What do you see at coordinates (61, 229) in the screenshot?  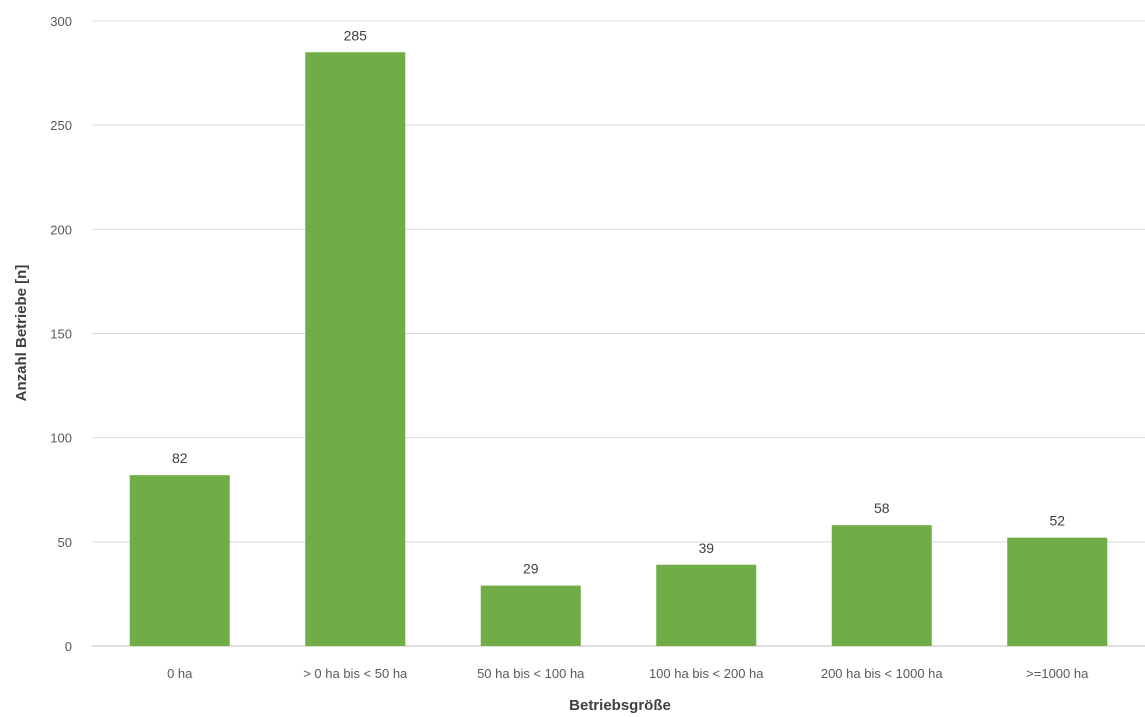 I see `y-tick-label: 200` at bounding box center [61, 229].